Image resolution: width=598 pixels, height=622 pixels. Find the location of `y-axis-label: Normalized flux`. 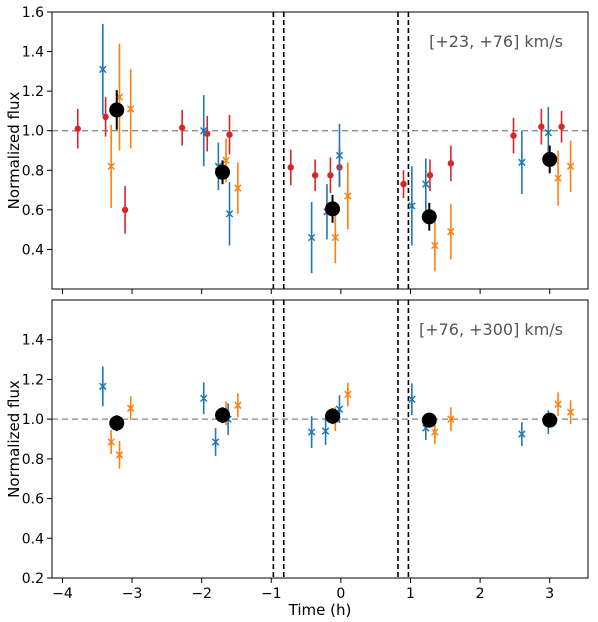

y-axis-label: Normalized flux is located at coordinates (14, 439).